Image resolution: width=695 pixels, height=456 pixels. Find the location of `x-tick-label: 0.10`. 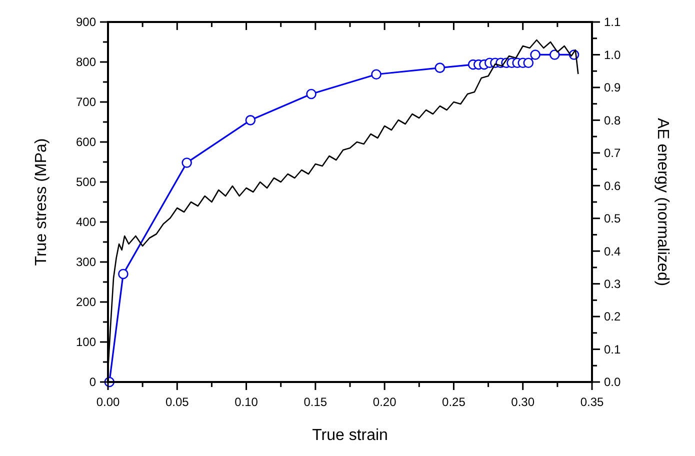

x-tick-label: 0.10 is located at coordinates (246, 402).